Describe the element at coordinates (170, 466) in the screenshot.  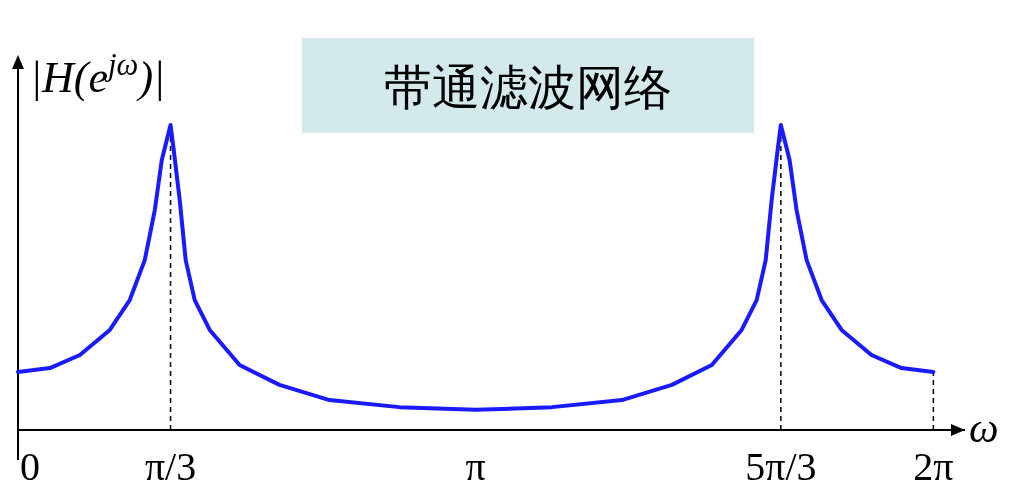
I see `x-tick-label: π/3` at that location.